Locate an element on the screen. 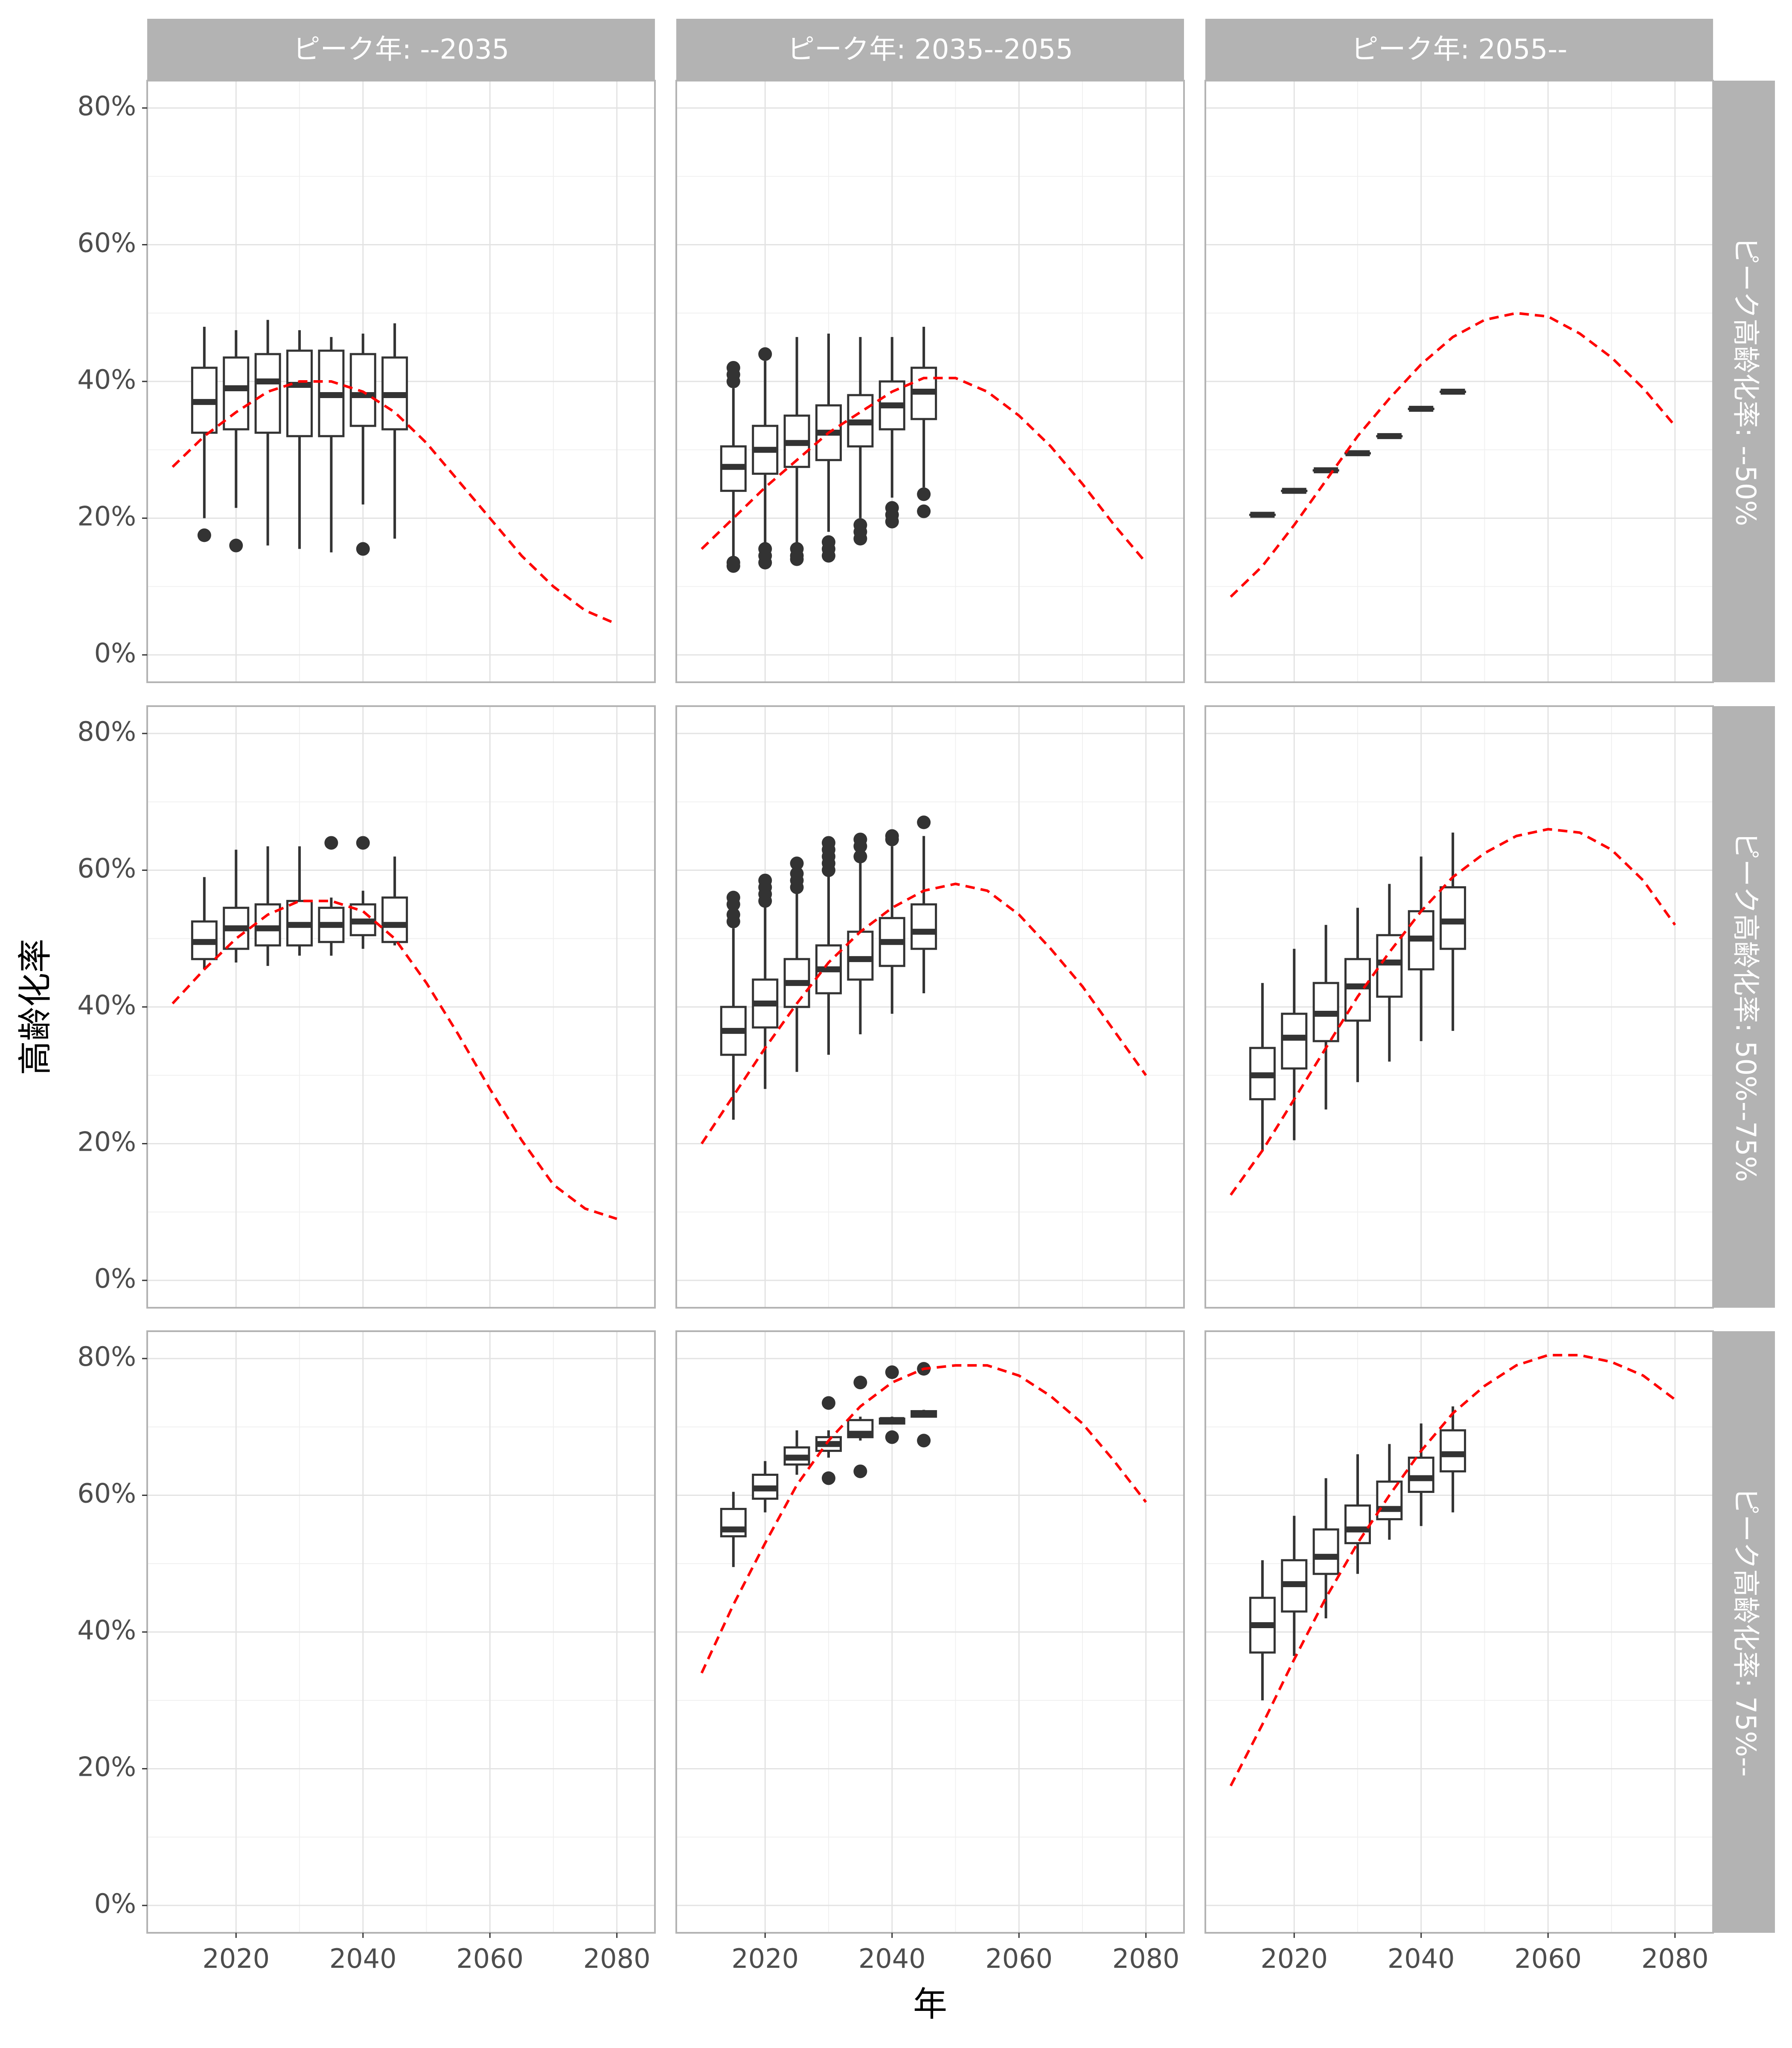 The width and height of the screenshot is (1792, 2048). row-strip-label: ピーク高齢化率: 75%-- is located at coordinates (1745, 1632).